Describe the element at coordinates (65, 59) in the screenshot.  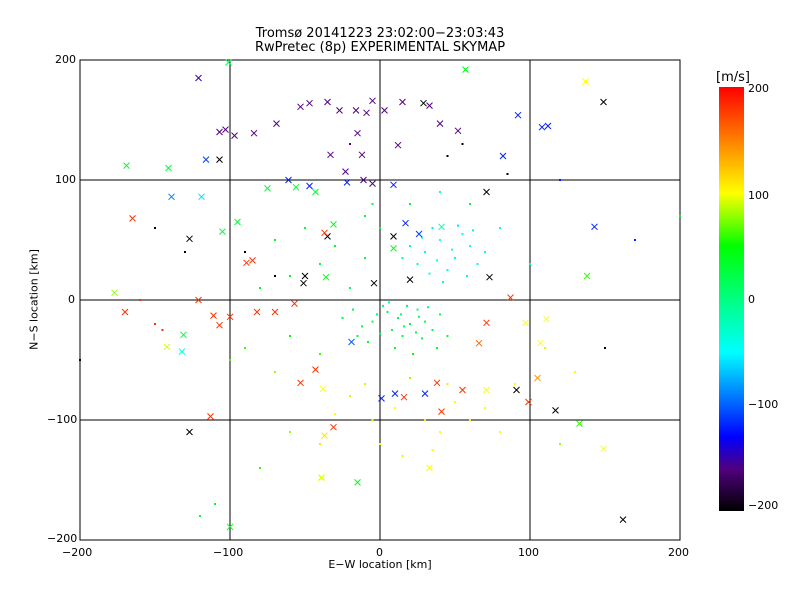
I see `y-tick: 200` at that location.